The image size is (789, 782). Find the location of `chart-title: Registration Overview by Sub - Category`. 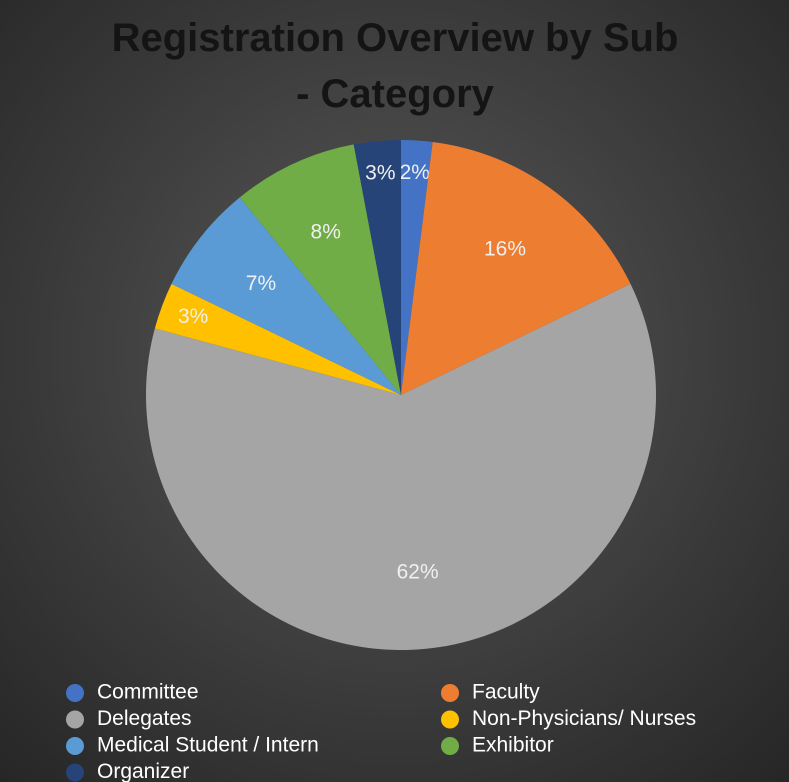

chart-title: Registration Overview by Sub - Category is located at coordinates (395, 66).